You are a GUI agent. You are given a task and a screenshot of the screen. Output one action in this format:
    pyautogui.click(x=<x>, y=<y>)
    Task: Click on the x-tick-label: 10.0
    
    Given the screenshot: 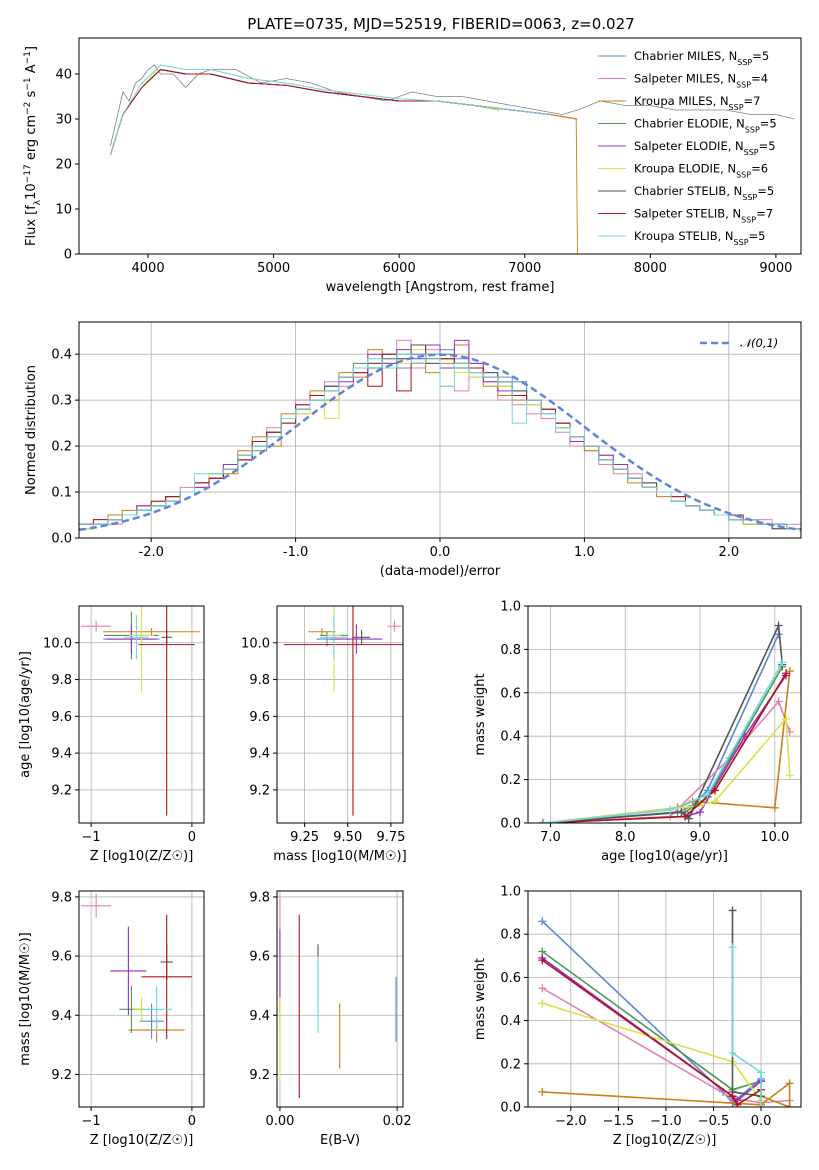 What is the action you would take?
    pyautogui.click(x=774, y=837)
    